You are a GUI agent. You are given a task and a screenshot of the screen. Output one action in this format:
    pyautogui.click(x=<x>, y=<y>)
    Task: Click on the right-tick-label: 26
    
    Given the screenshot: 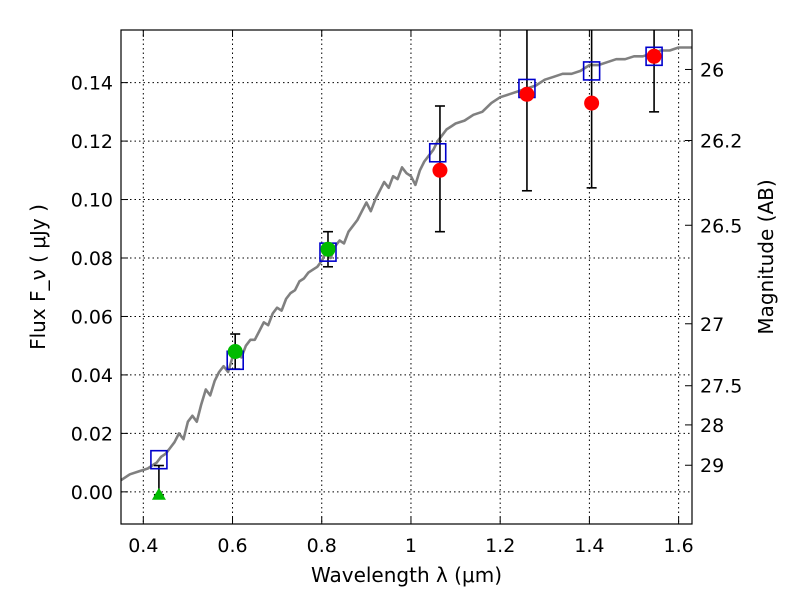 What is the action you would take?
    pyautogui.click(x=712, y=70)
    